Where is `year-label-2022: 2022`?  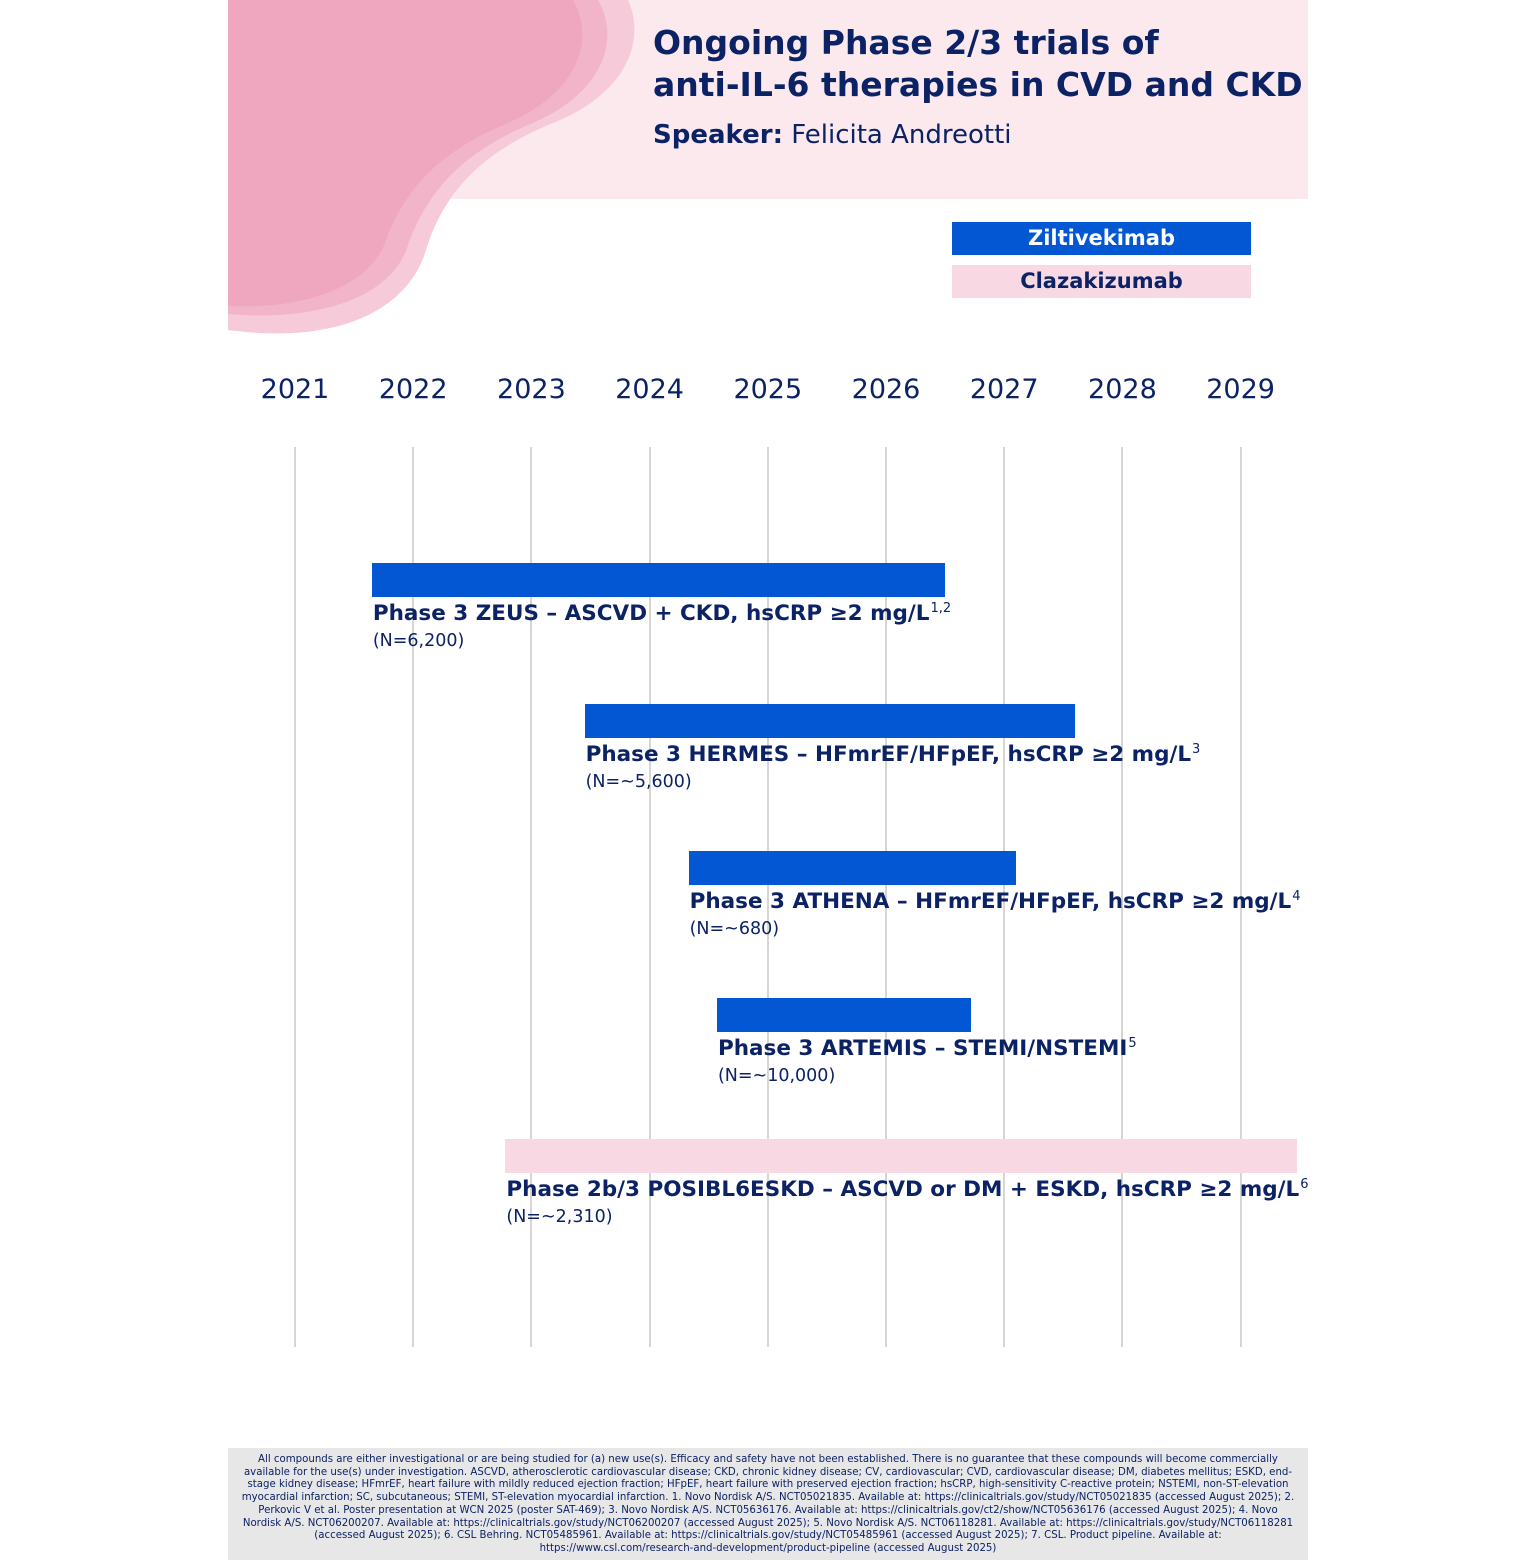
year-label-2022: 2022 is located at coordinates (413, 389).